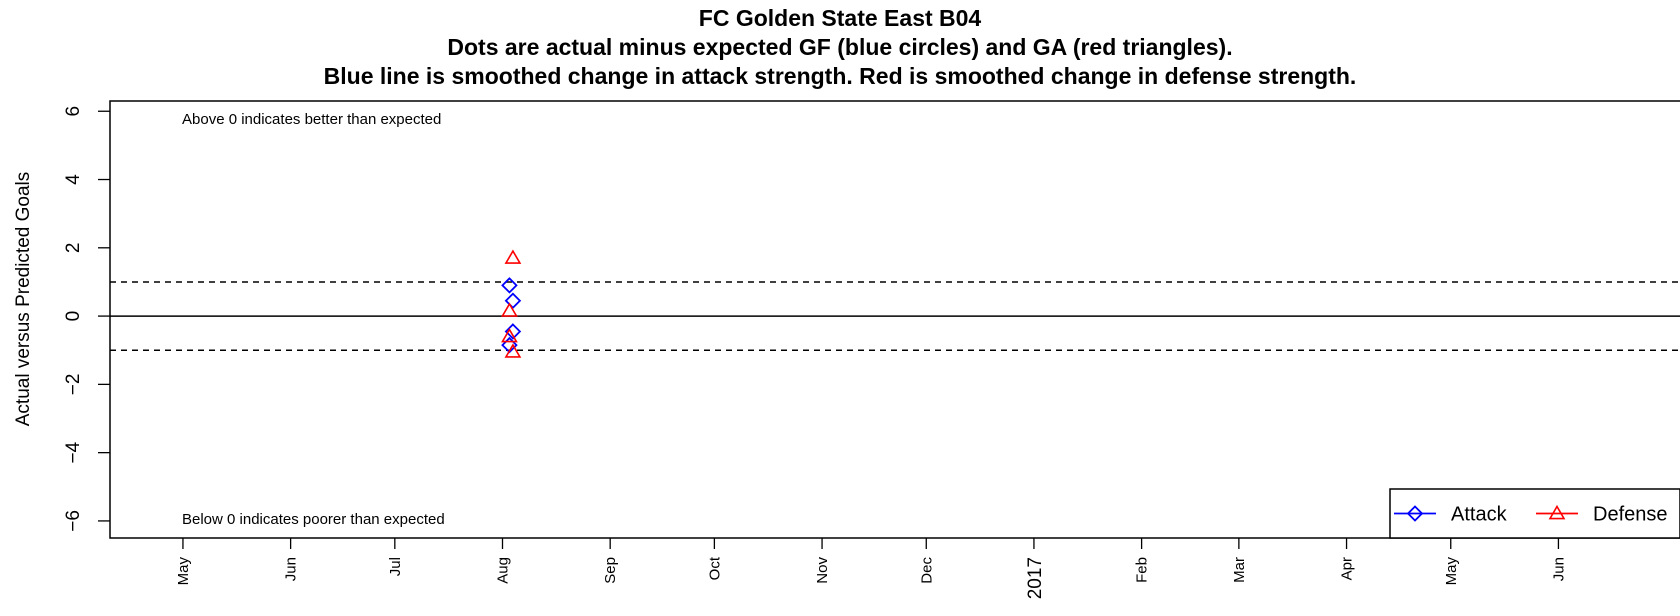  Describe the element at coordinates (73, 452) in the screenshot. I see `y-tick-label: −4` at that location.